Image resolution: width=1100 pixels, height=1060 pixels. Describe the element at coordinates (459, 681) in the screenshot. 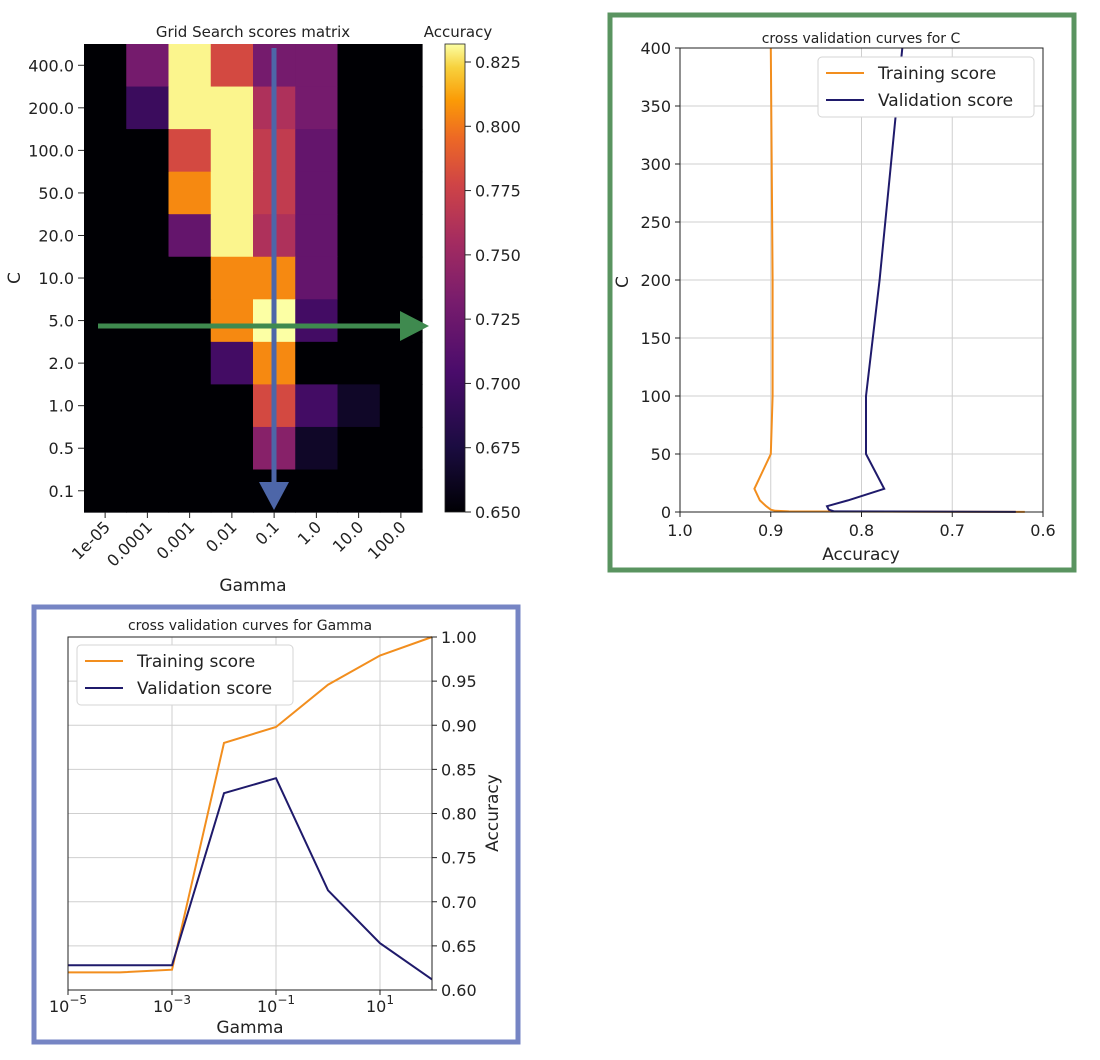

I see `gamma-y-tick-label: 0.95` at that location.